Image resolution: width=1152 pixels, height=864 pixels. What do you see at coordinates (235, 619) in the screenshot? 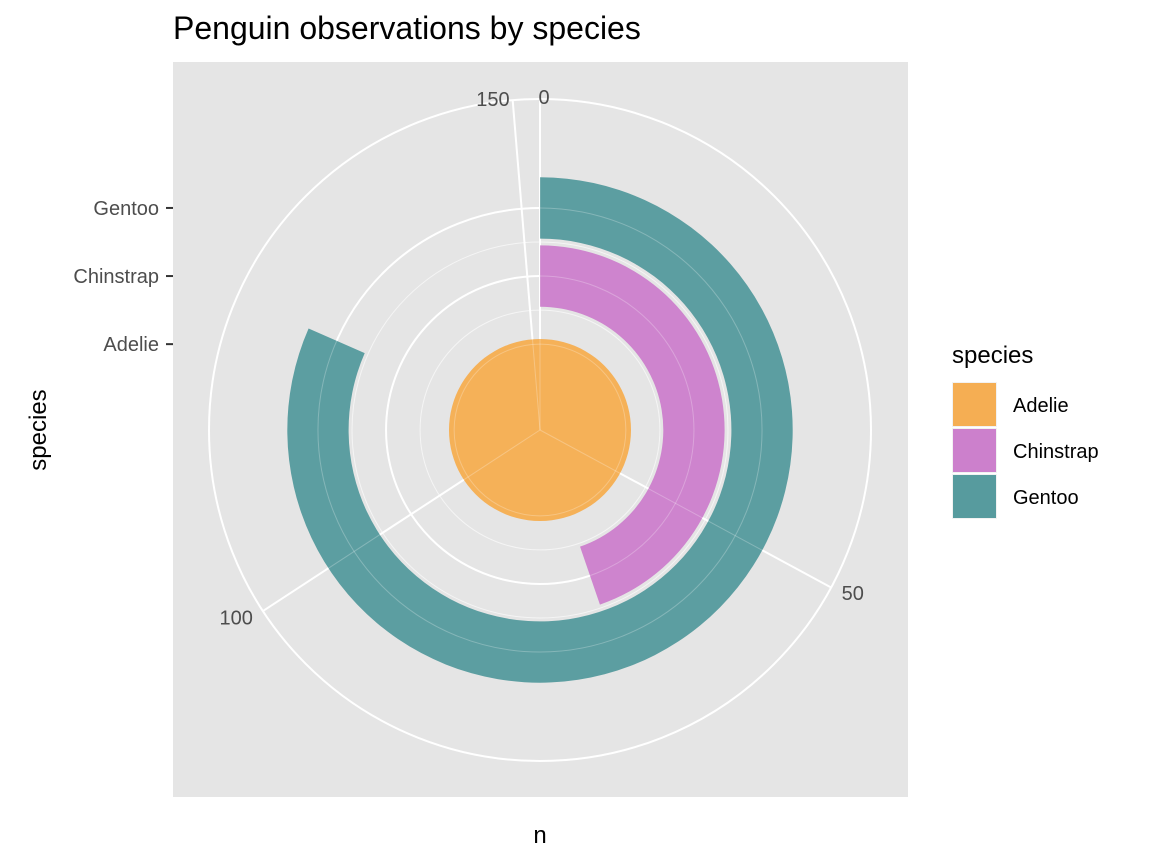
I see `theta-tick-label: 100` at bounding box center [235, 619].